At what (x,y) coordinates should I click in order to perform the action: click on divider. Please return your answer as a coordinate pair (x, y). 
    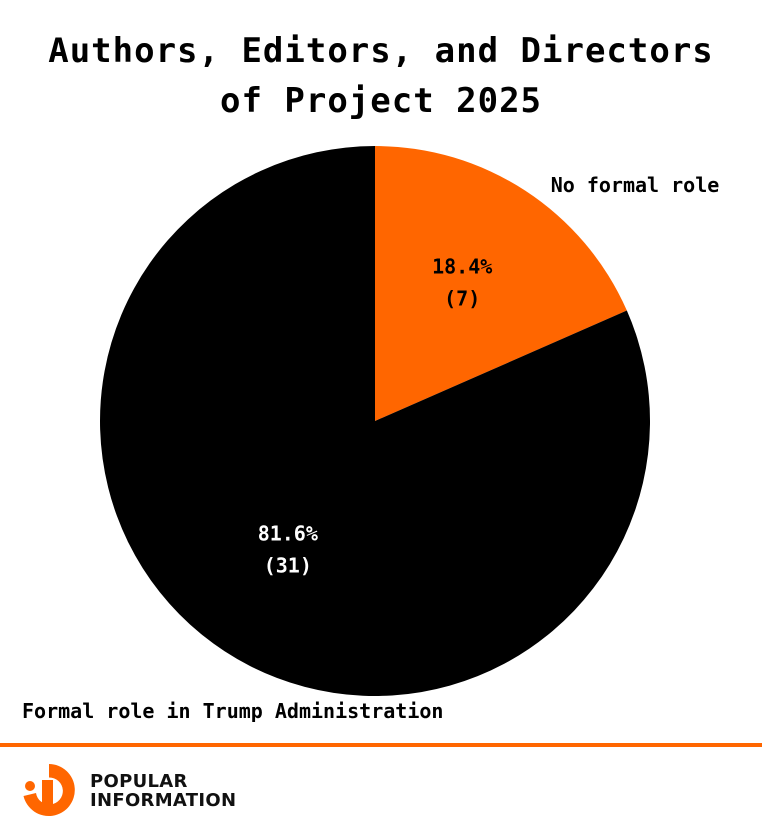
    Looking at the image, I should click on (381, 745).